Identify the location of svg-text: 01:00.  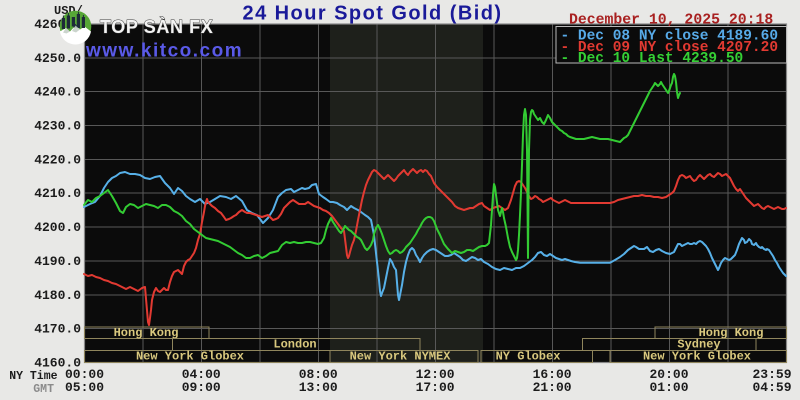
(668, 387).